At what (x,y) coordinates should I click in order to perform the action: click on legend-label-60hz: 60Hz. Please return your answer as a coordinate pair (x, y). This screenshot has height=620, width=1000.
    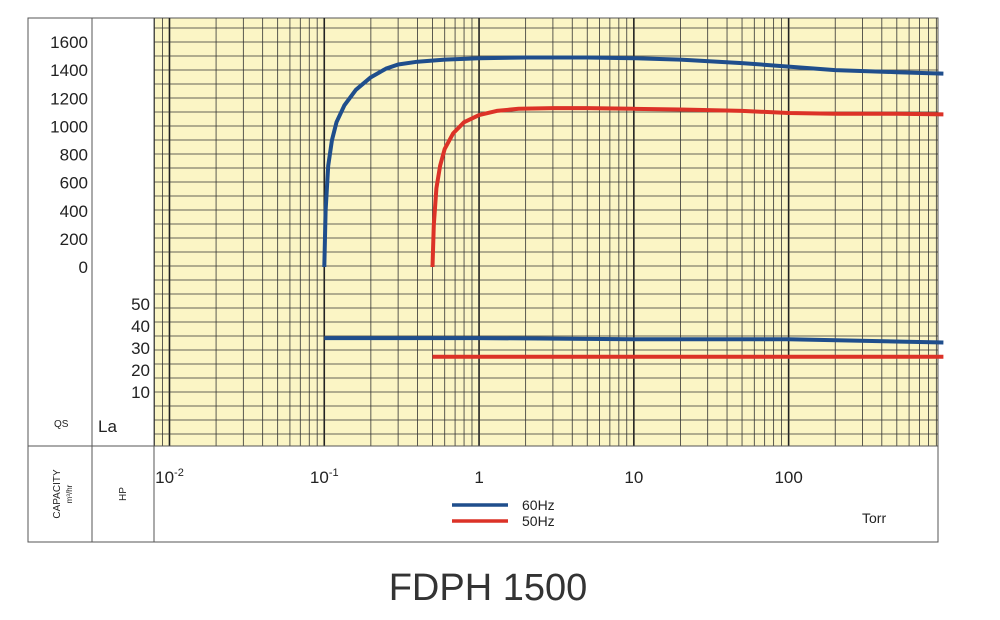
    Looking at the image, I should click on (538, 505).